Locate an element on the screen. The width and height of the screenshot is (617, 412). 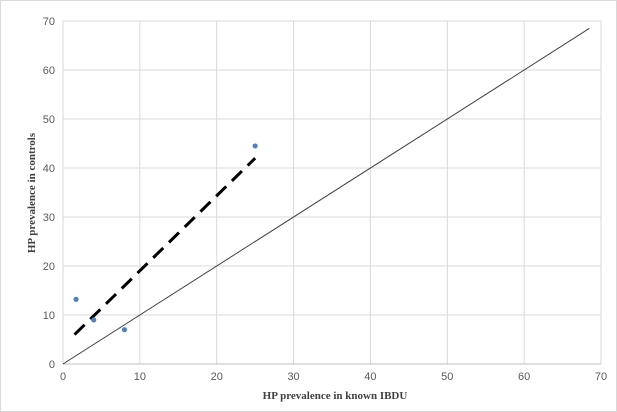
x-axis-ticks: 0 10 20 30 40 50 60 70 is located at coordinates (333, 377).